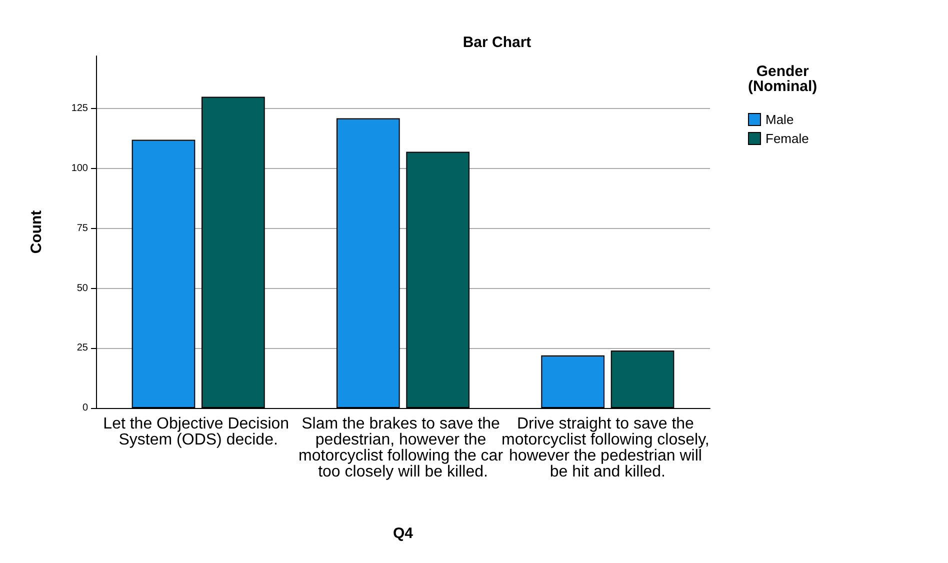  I want to click on legend-label: Female, so click(787, 138).